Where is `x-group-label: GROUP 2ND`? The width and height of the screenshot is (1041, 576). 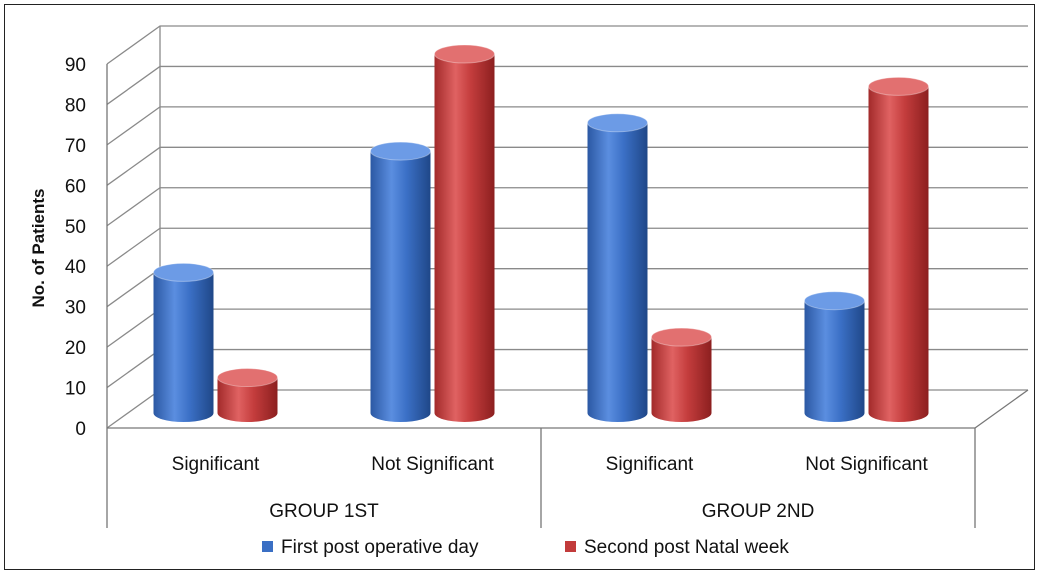 x-group-label: GROUP 2ND is located at coordinates (758, 511).